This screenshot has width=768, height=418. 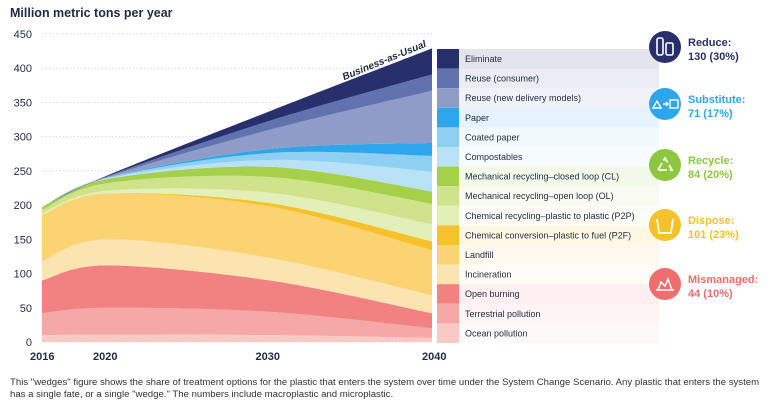 I want to click on pollution-icon, so click(x=665, y=283).